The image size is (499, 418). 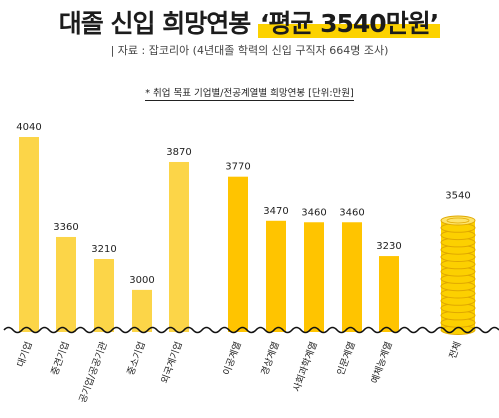 What do you see at coordinates (179, 246) in the screenshot?
I see `bar-외국계기업` at bounding box center [179, 246].